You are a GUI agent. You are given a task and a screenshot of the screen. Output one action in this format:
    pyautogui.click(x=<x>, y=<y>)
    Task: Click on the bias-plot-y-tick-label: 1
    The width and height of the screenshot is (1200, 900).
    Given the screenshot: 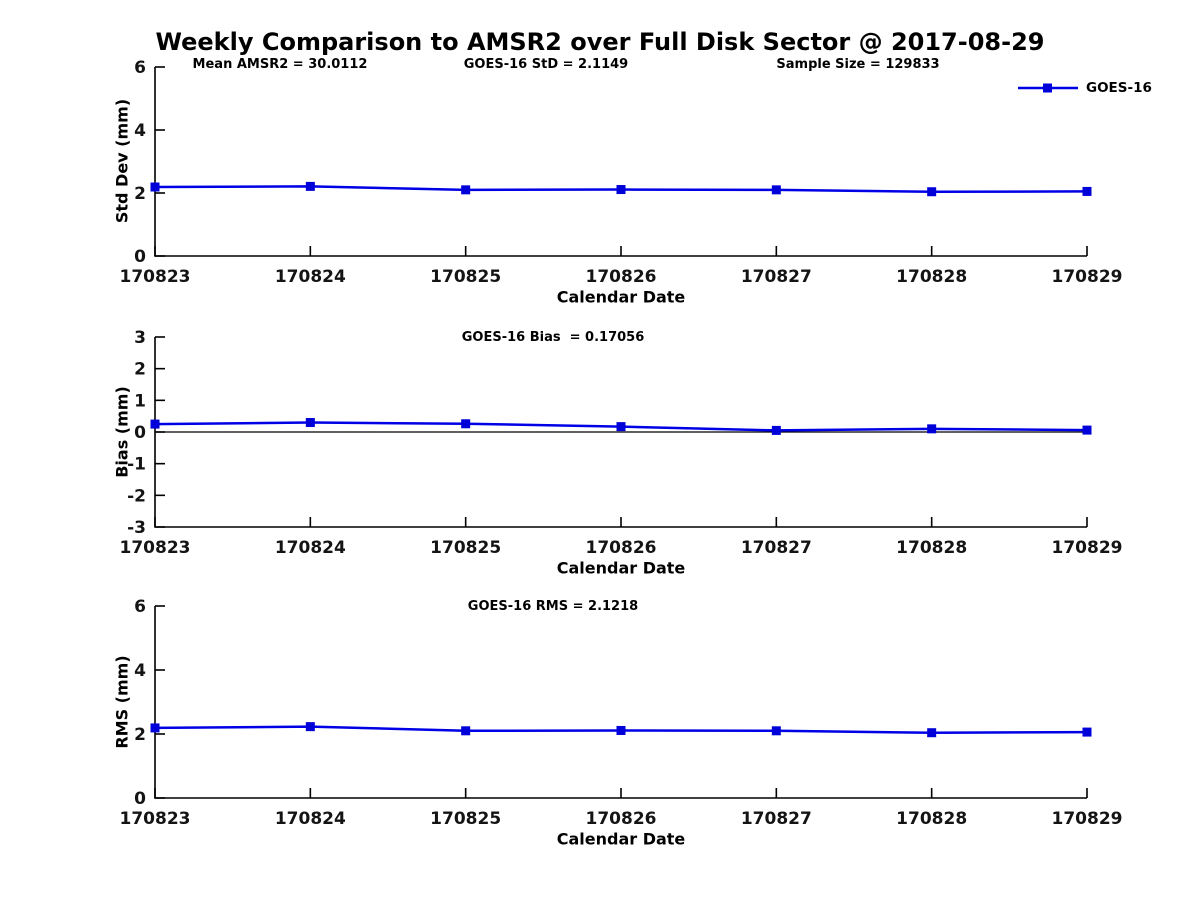 What is the action you would take?
    pyautogui.click(x=140, y=401)
    